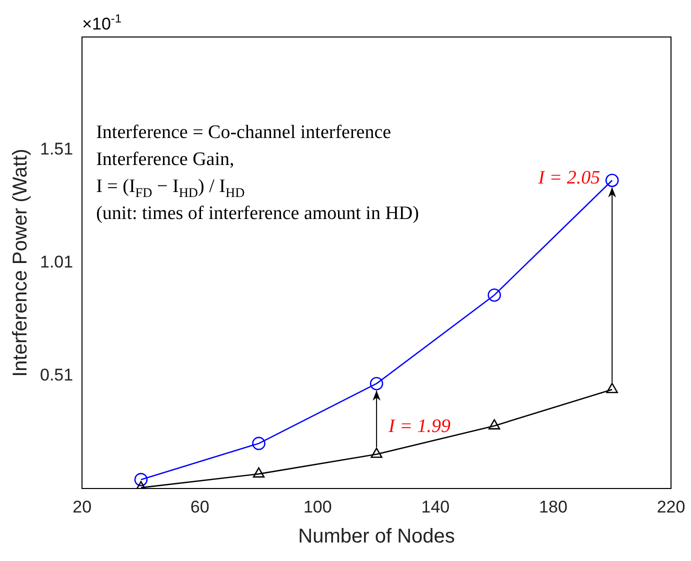 The image size is (691, 561). I want to click on x-axis-title: Number of Nodes, so click(376, 537).